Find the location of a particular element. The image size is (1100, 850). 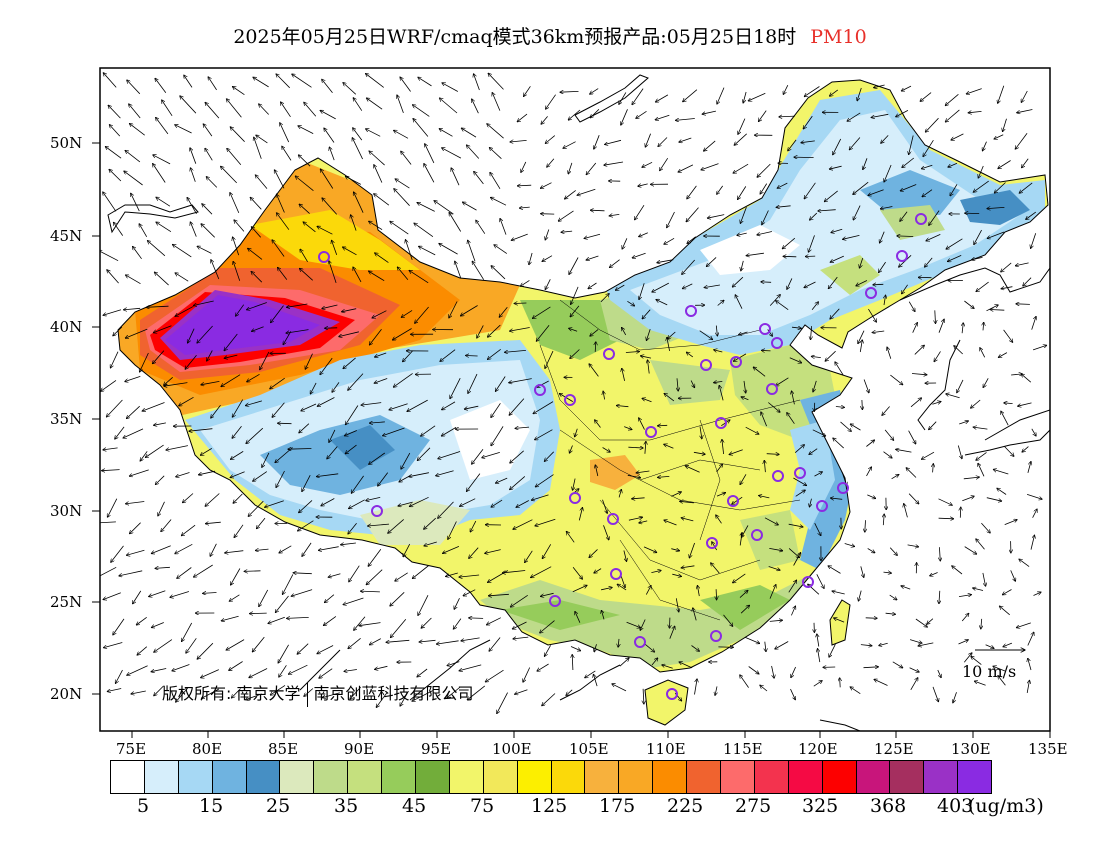

legend-label: 35 is located at coordinates (346, 806).